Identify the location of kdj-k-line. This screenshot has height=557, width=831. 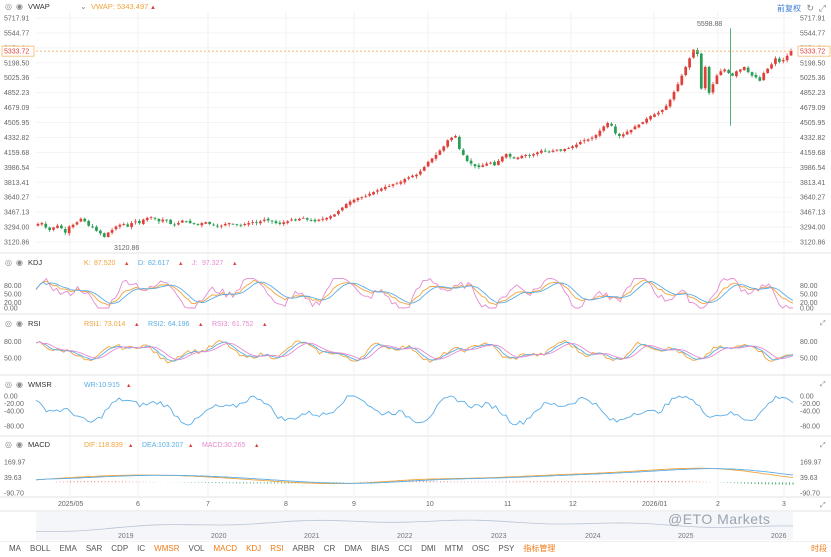
(414, 292).